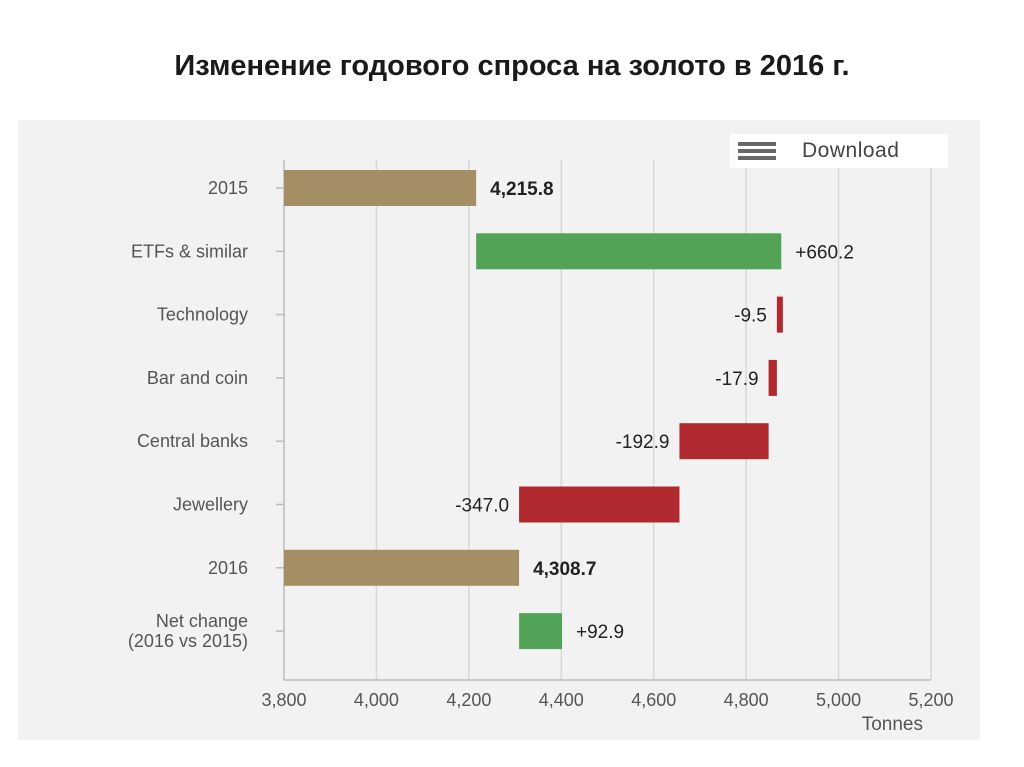 This screenshot has width=1024, height=767. I want to click on x-tick-label: 4,600, so click(653, 700).